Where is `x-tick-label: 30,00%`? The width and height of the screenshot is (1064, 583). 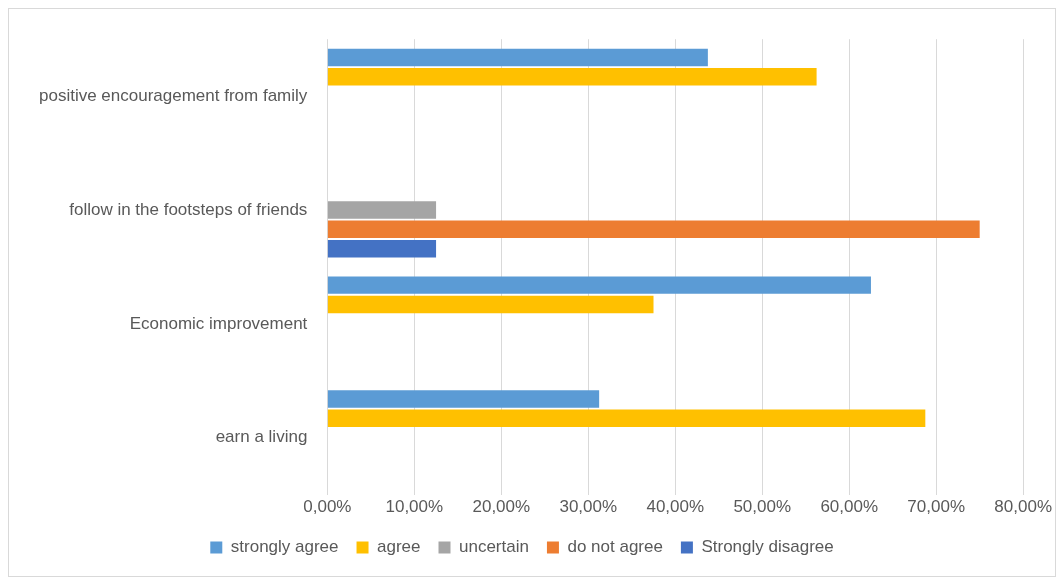
x-tick-label: 30,00% is located at coordinates (588, 507).